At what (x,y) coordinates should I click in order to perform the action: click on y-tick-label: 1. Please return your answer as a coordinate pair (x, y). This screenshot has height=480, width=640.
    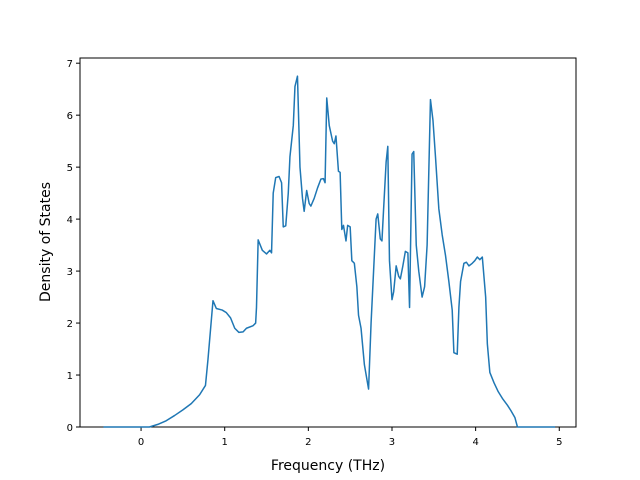
    Looking at the image, I should click on (70, 376).